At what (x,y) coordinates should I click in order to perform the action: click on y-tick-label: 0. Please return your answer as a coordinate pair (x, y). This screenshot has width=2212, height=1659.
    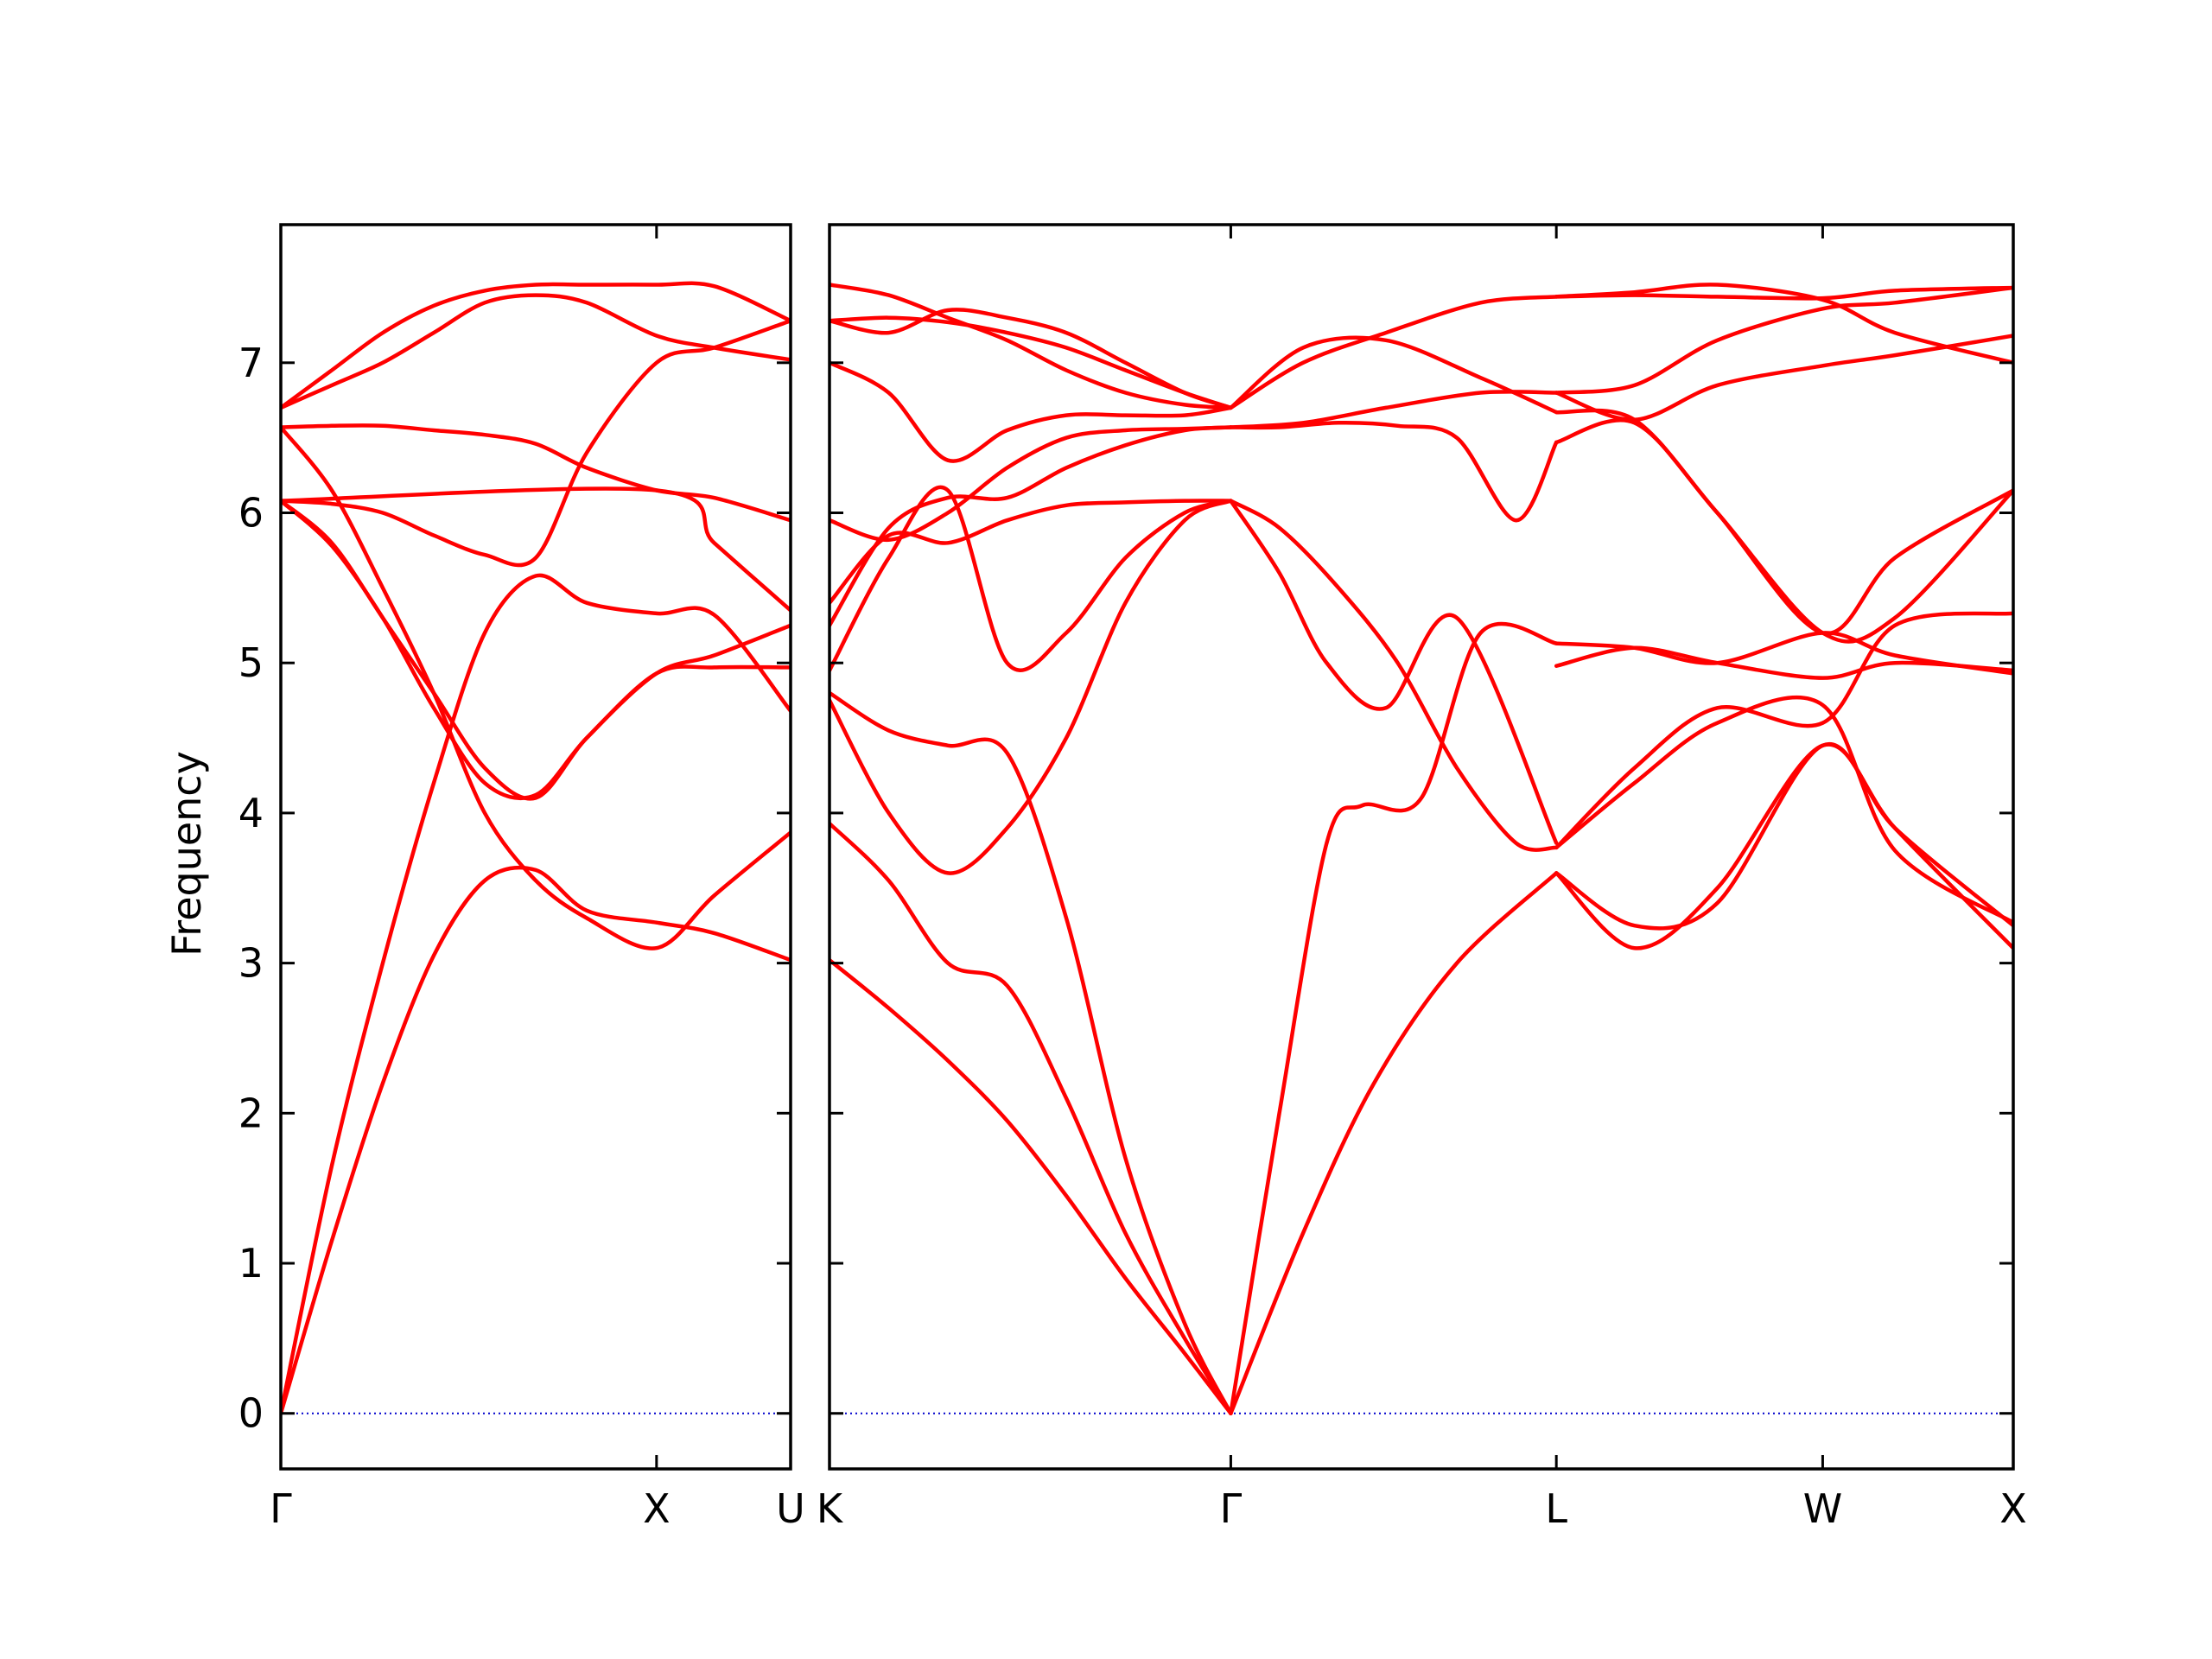
    Looking at the image, I should click on (251, 1413).